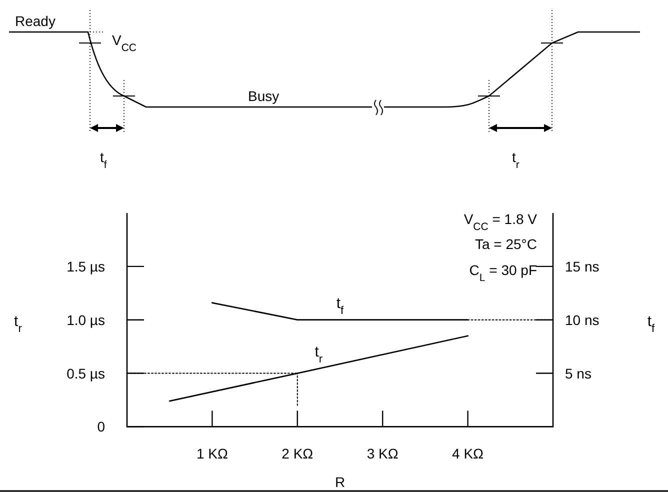 This screenshot has height=492, width=668. I want to click on y2-axis-title: t$_{f}$, so click(651, 324).